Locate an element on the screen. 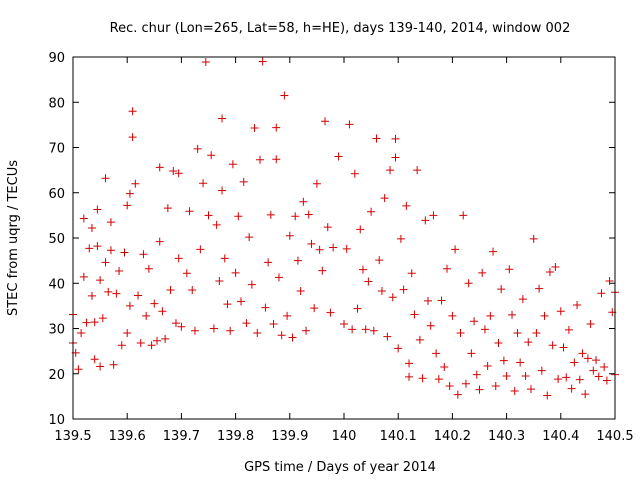 The width and height of the screenshot is (640, 480). x-tick-label: 140.2 is located at coordinates (452, 436).